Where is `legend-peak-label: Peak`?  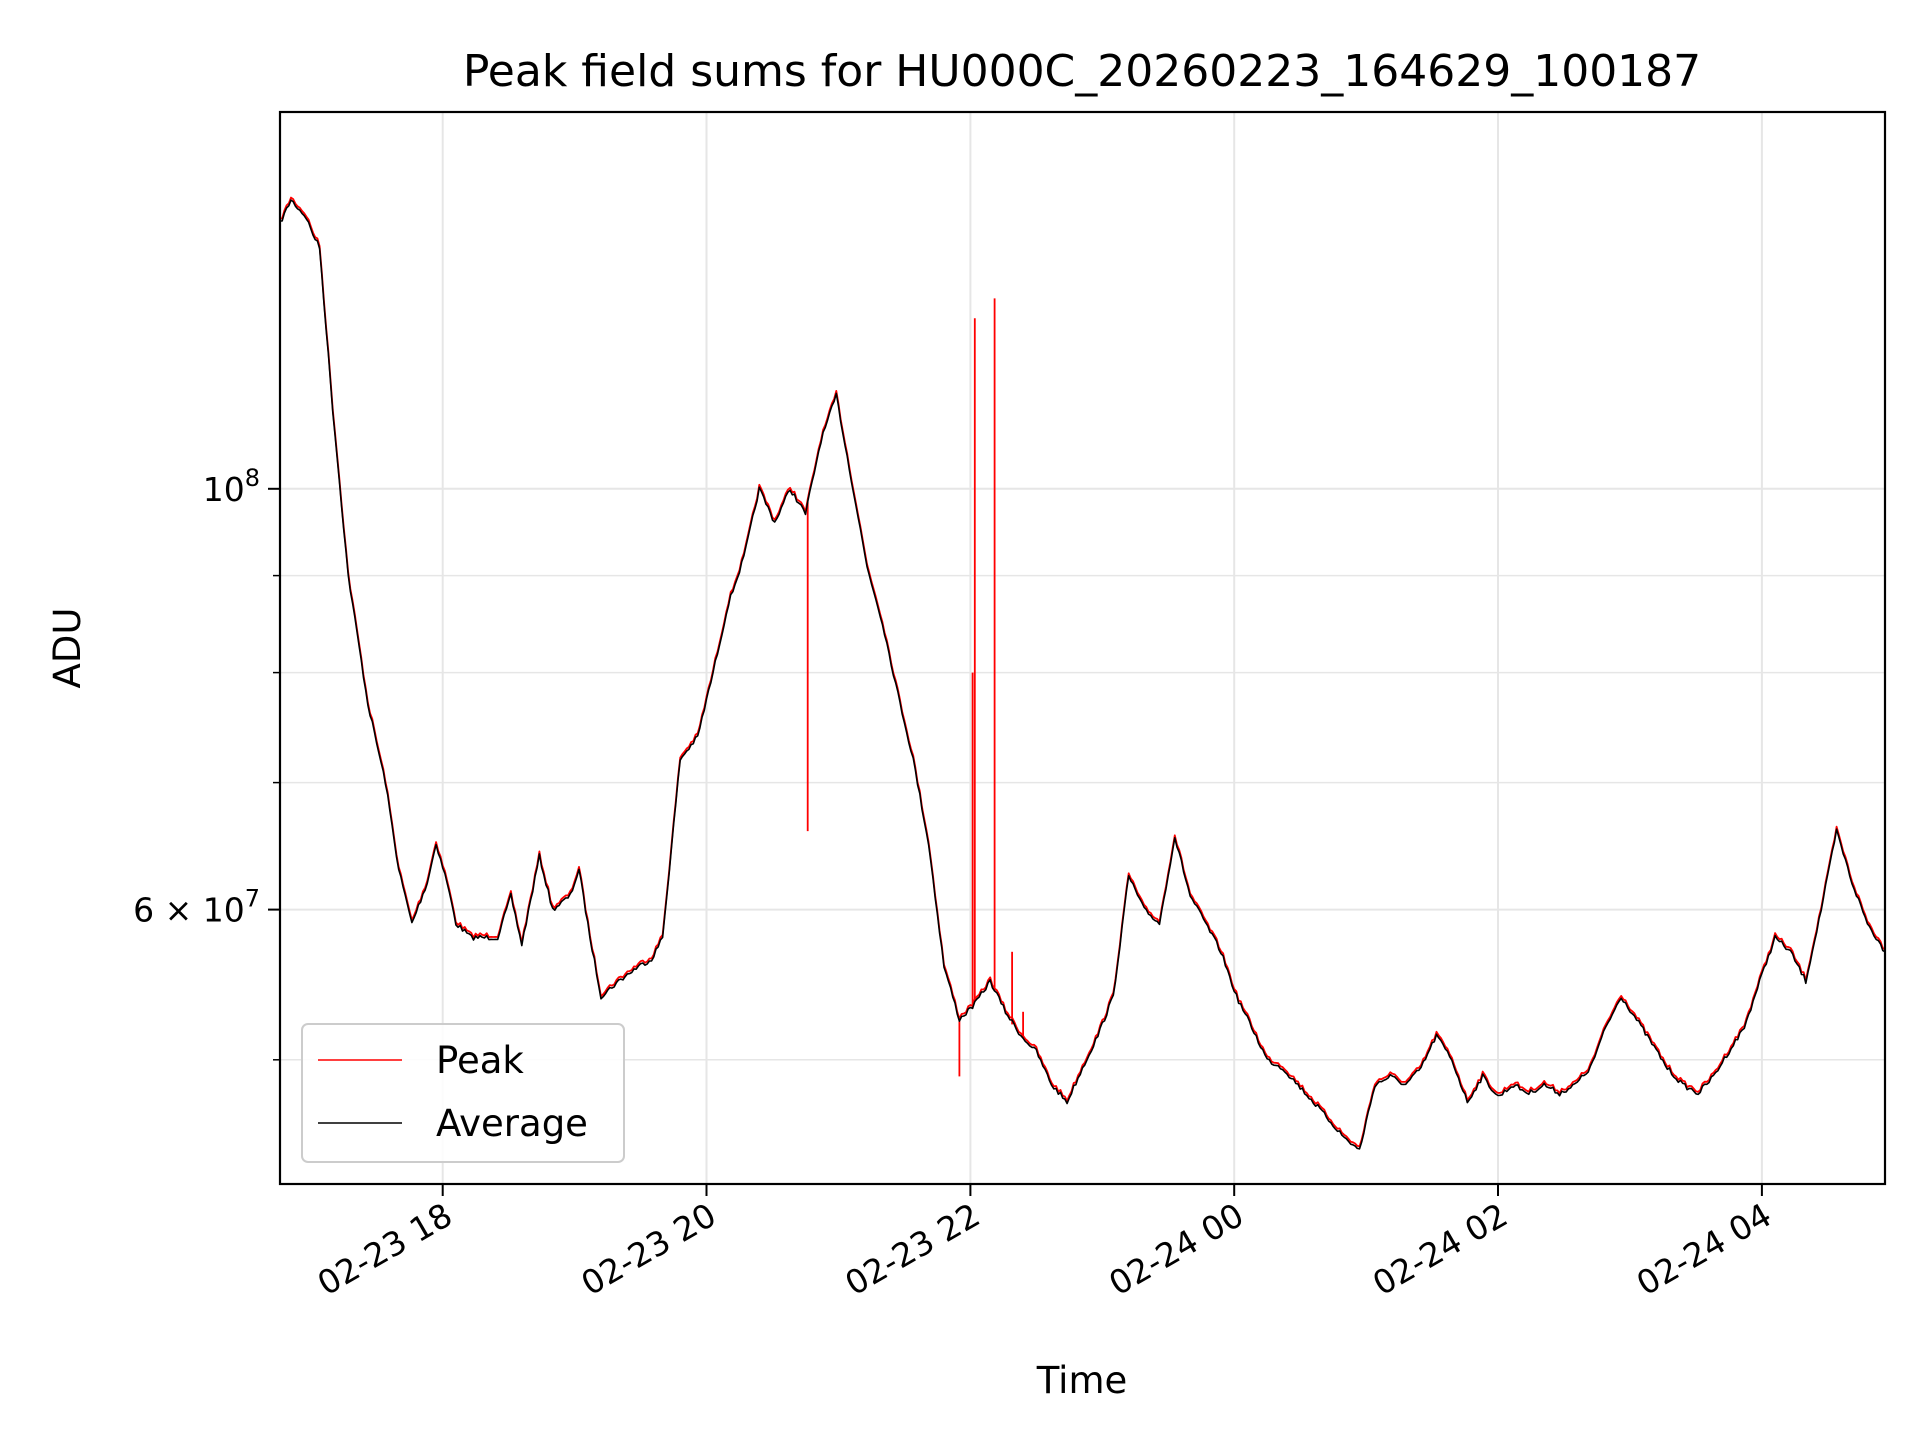
legend-peak-label: Peak is located at coordinates (480, 1060).